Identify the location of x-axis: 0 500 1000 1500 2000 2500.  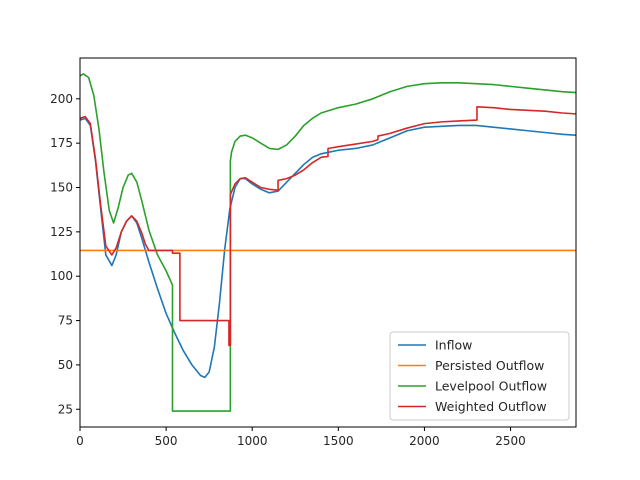
(301, 437).